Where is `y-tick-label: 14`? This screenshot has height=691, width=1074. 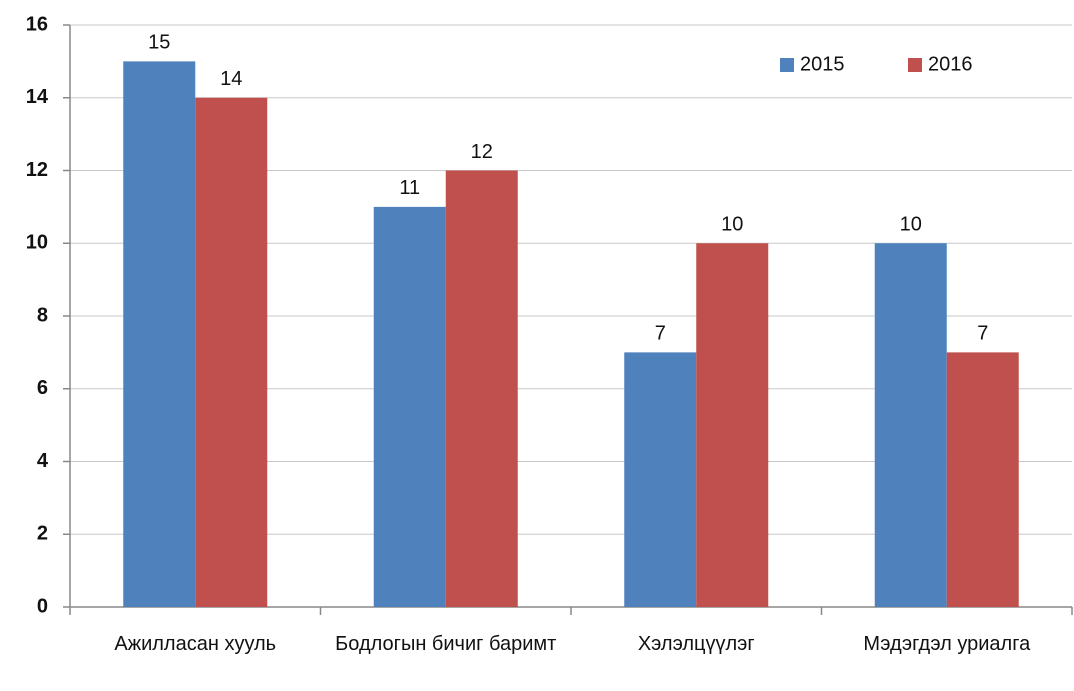
y-tick-label: 14 is located at coordinates (37, 97).